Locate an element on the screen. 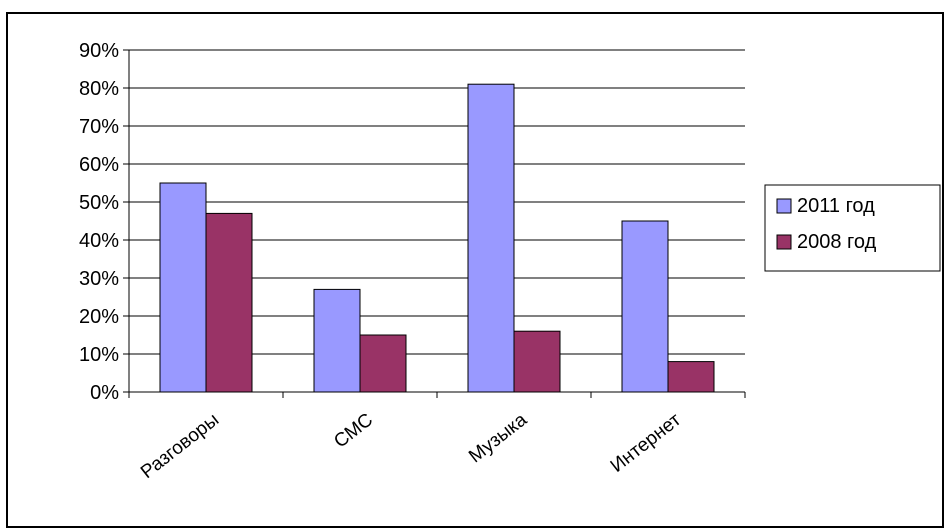 The width and height of the screenshot is (949, 531). y-tick-label: 90% is located at coordinates (99, 51).